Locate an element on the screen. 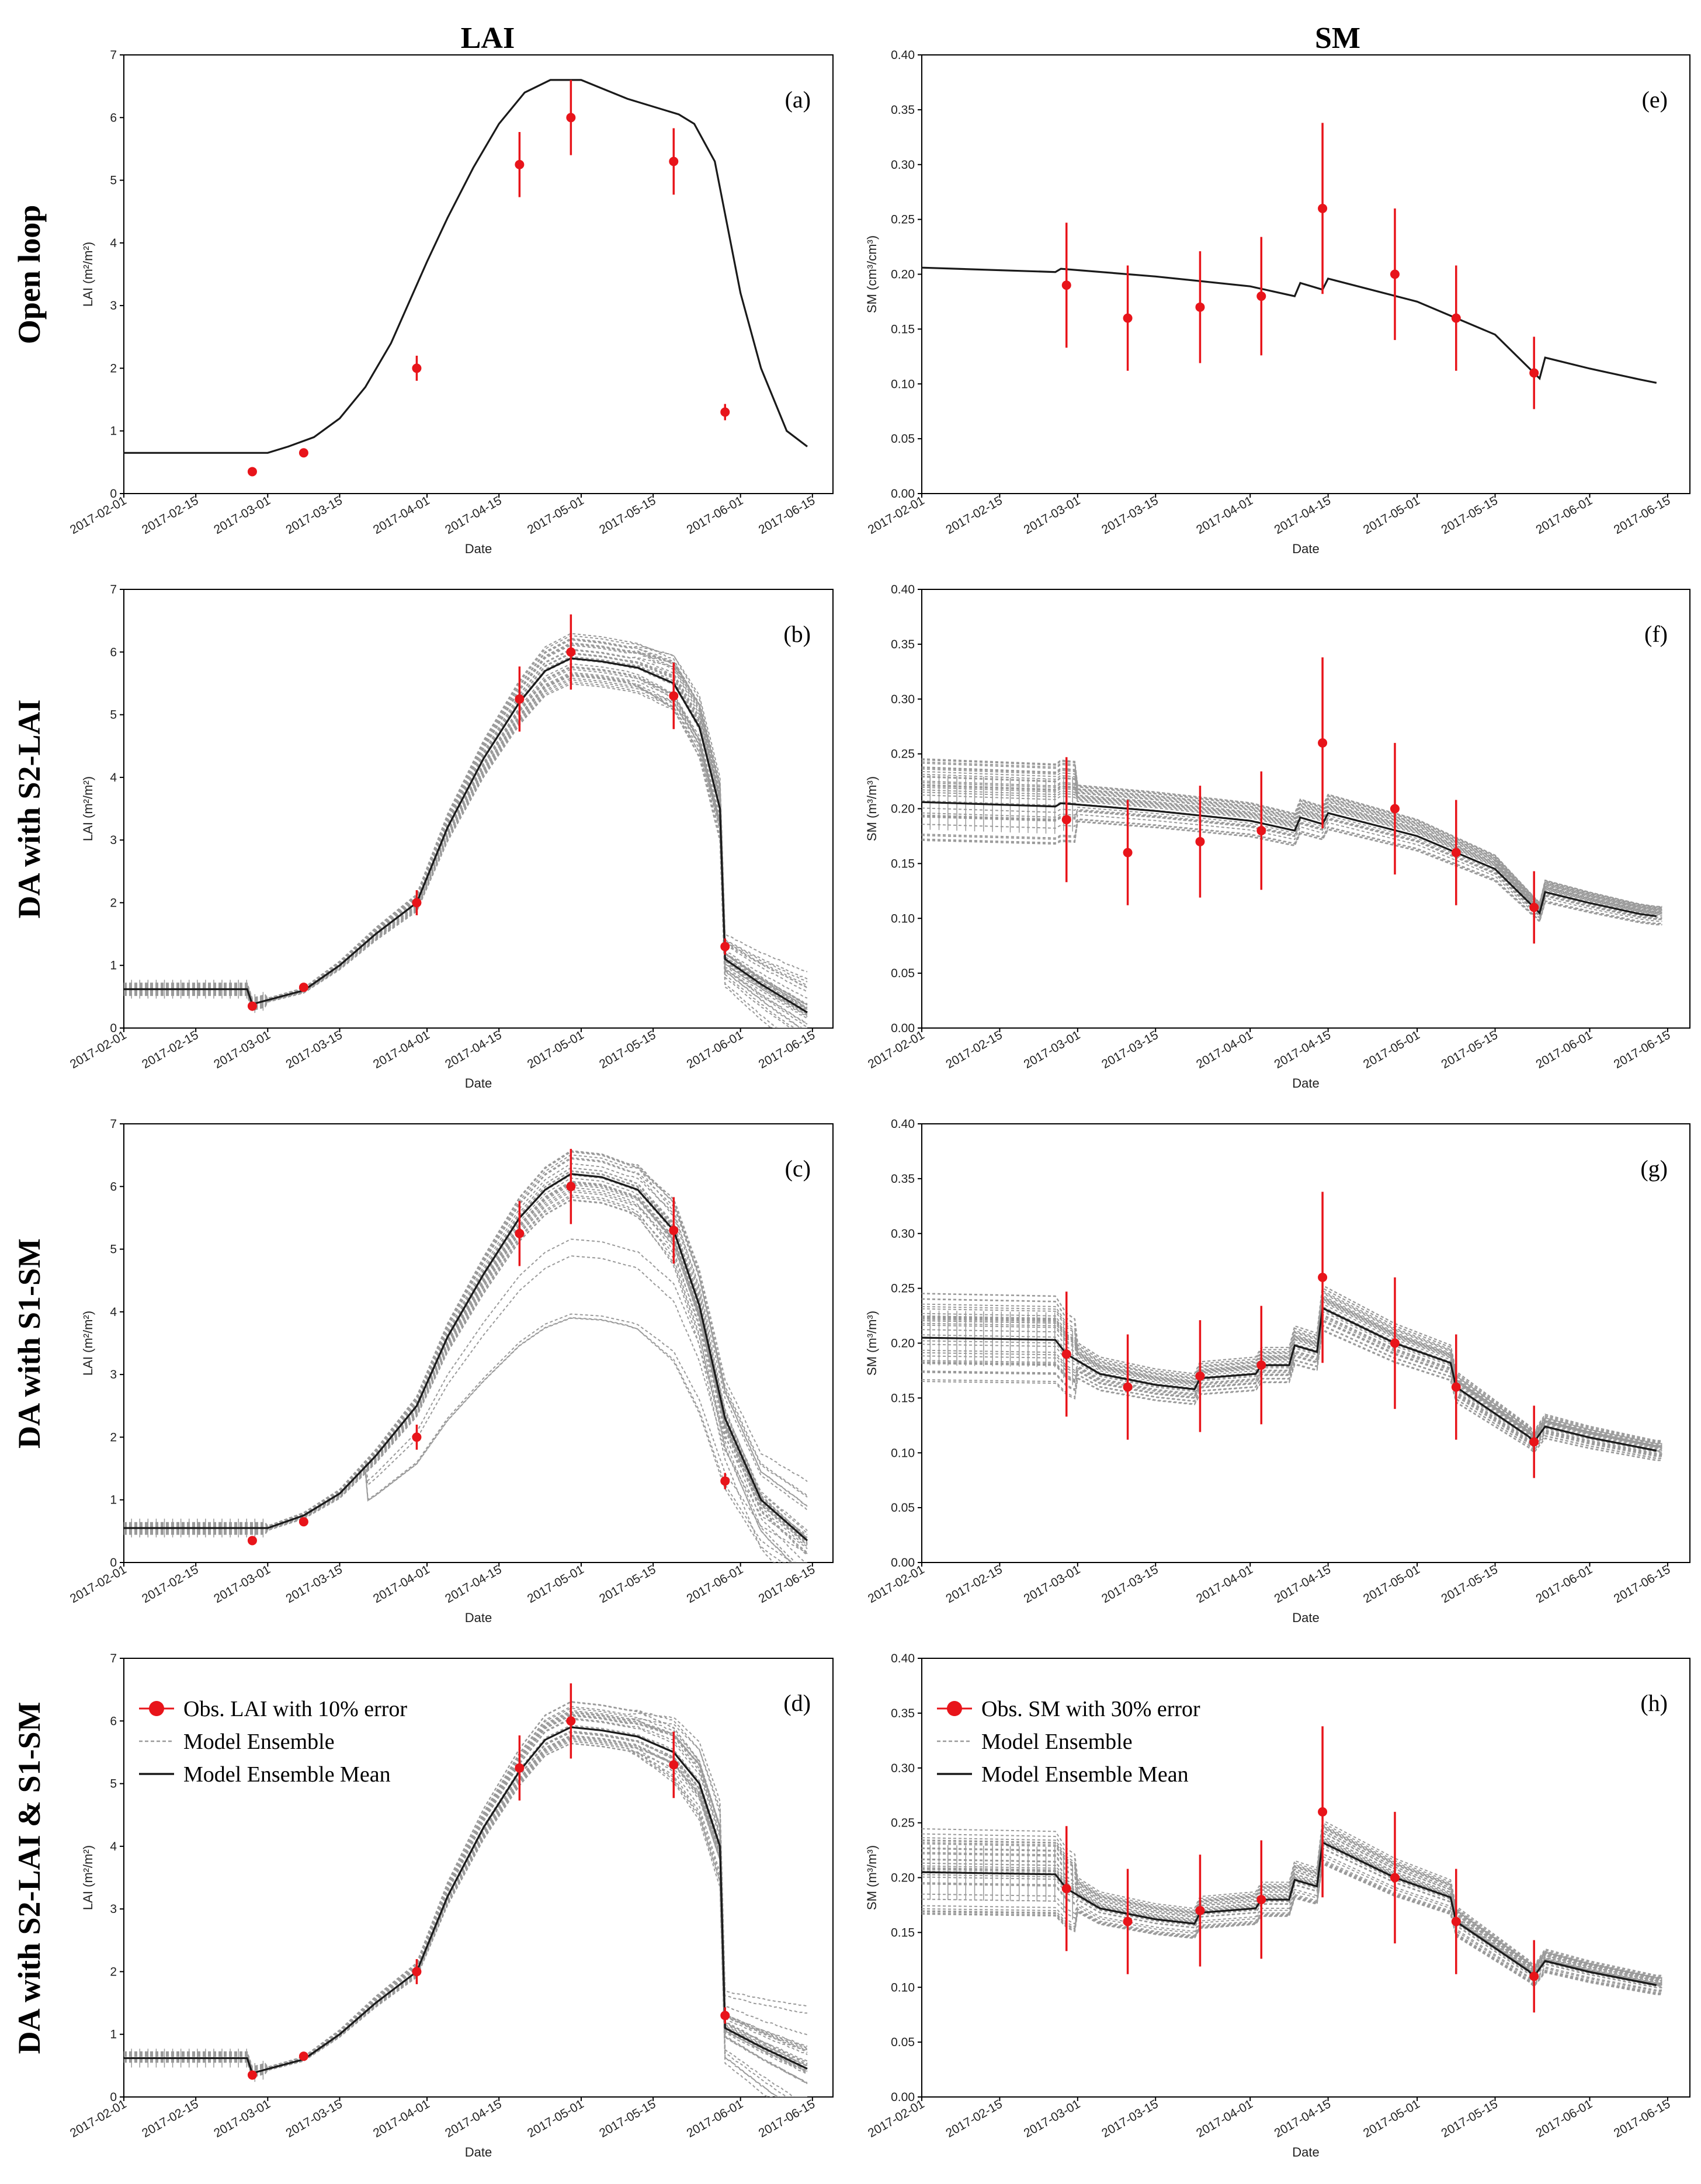 This screenshot has height=2184, width=1701. y-tick-label: 0.20 is located at coordinates (903, 275).